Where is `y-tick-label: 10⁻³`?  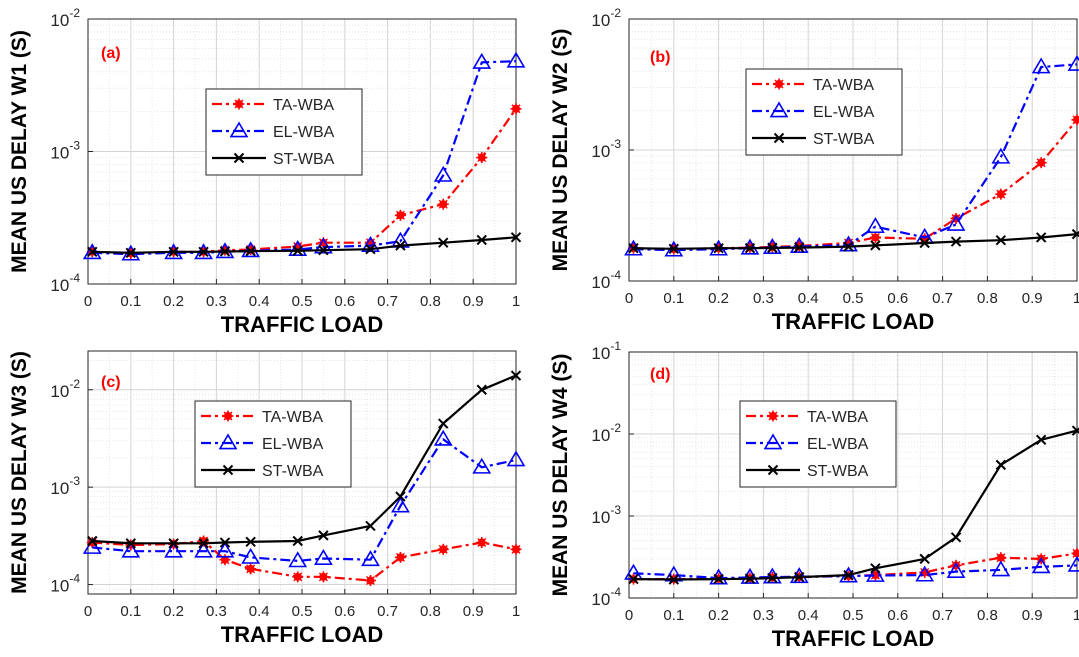
y-tick-label: 10⁻³ is located at coordinates (65, 151).